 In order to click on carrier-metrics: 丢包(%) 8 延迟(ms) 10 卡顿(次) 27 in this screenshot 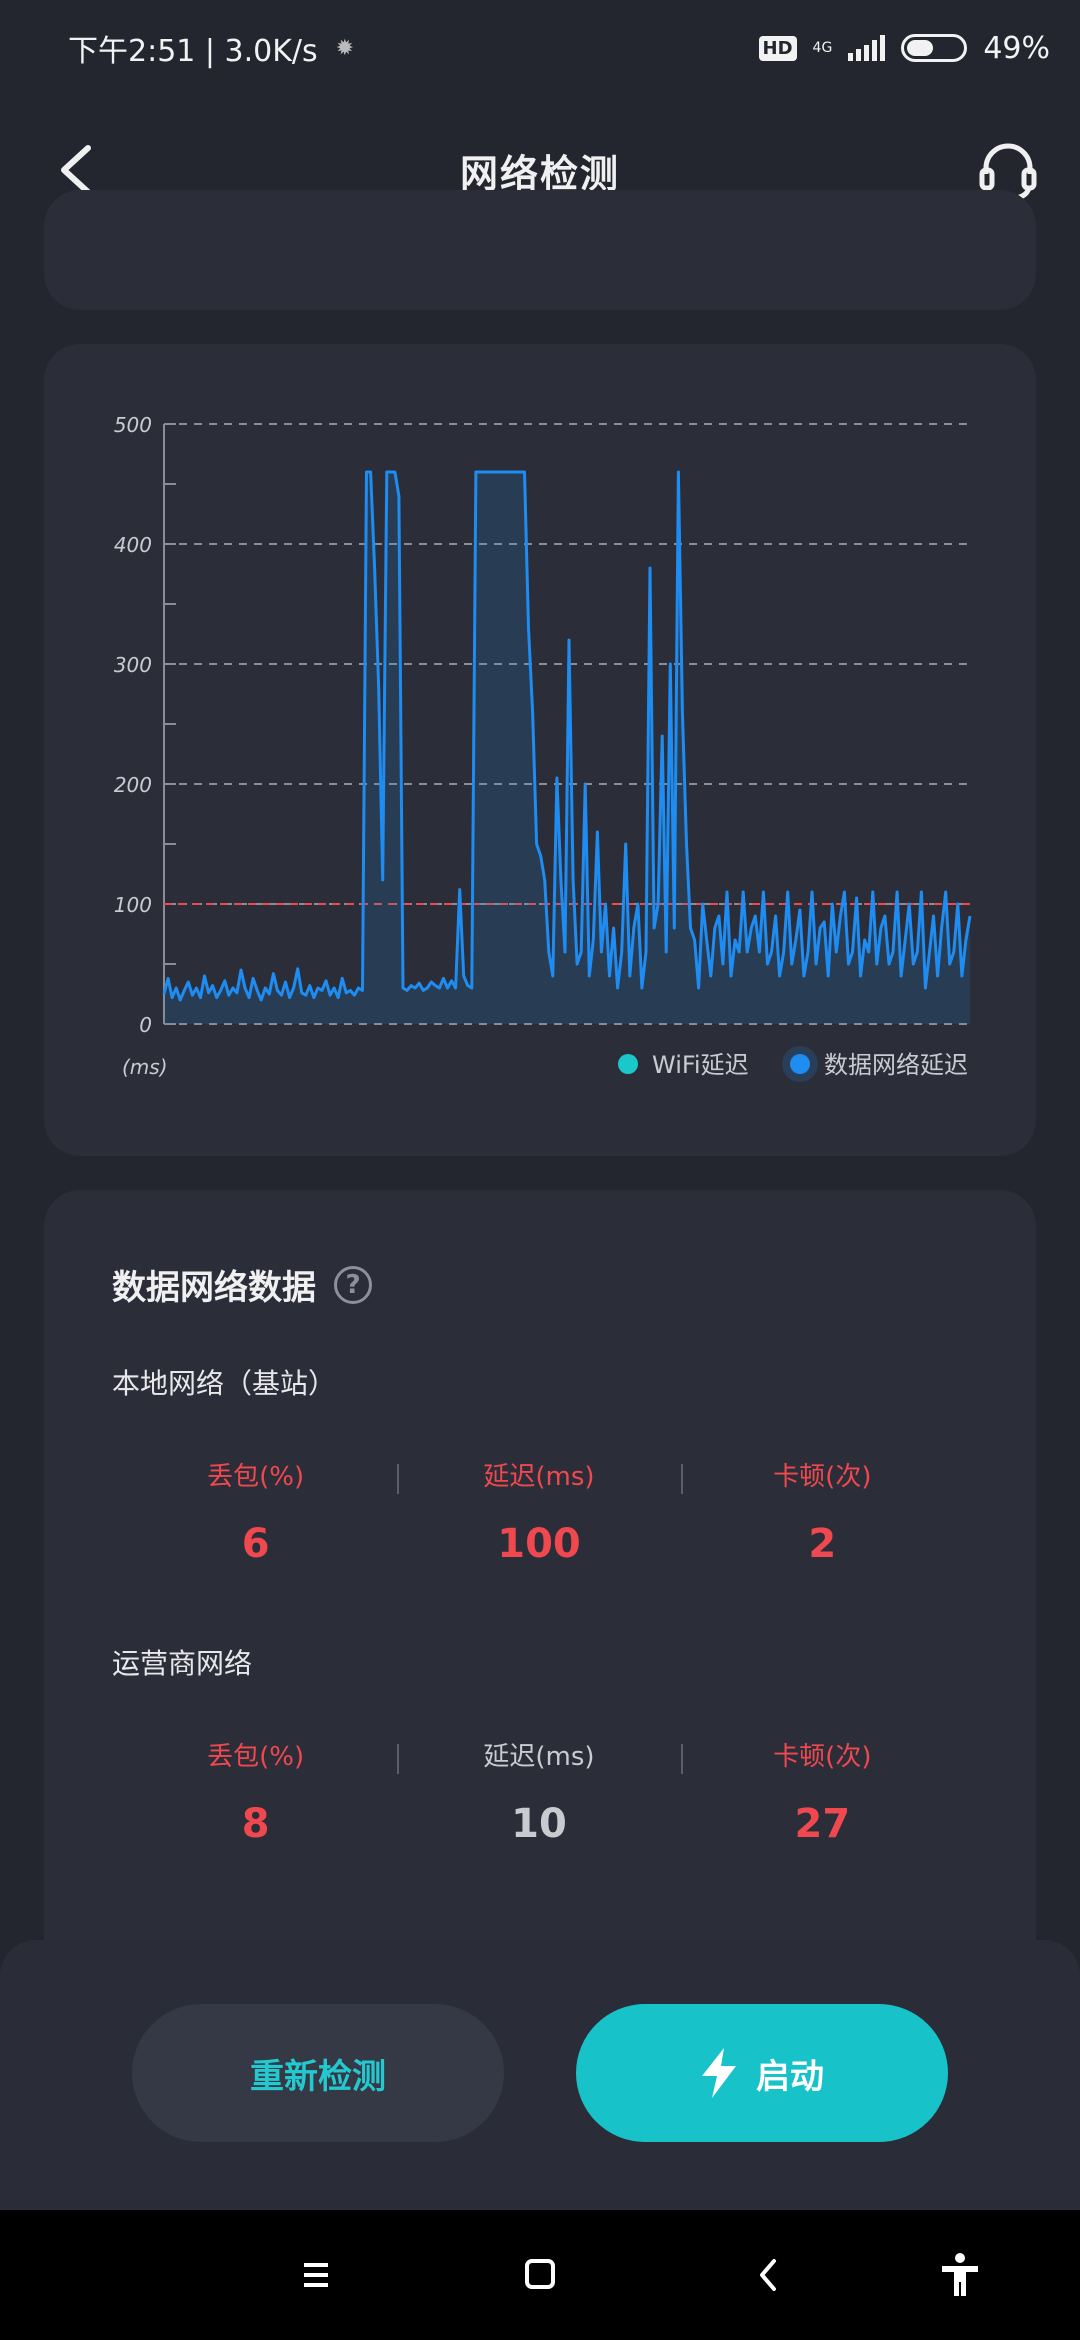, I will do `click(539, 1791)`.